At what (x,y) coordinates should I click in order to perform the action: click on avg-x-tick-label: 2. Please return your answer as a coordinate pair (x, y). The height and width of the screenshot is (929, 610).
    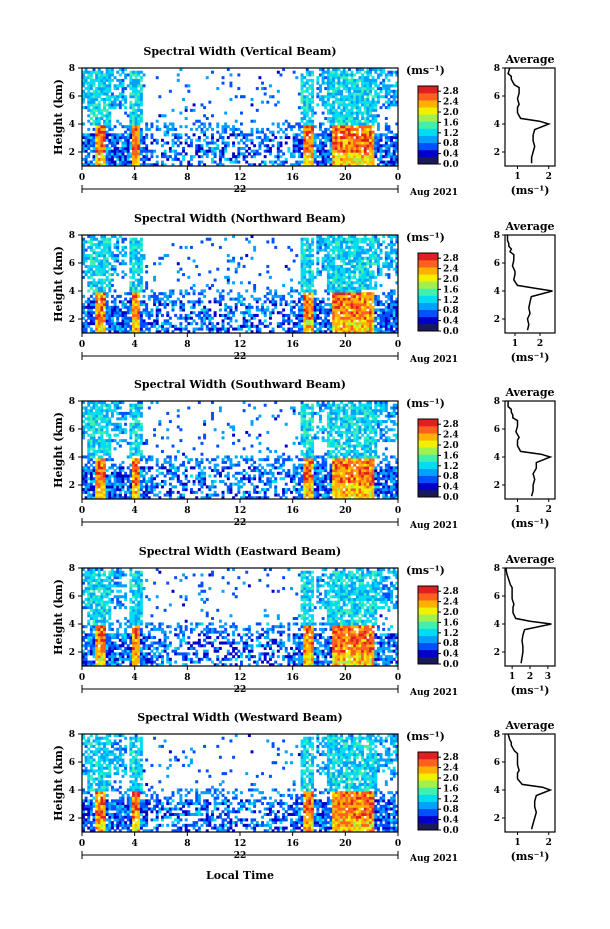
    Looking at the image, I should click on (540, 344).